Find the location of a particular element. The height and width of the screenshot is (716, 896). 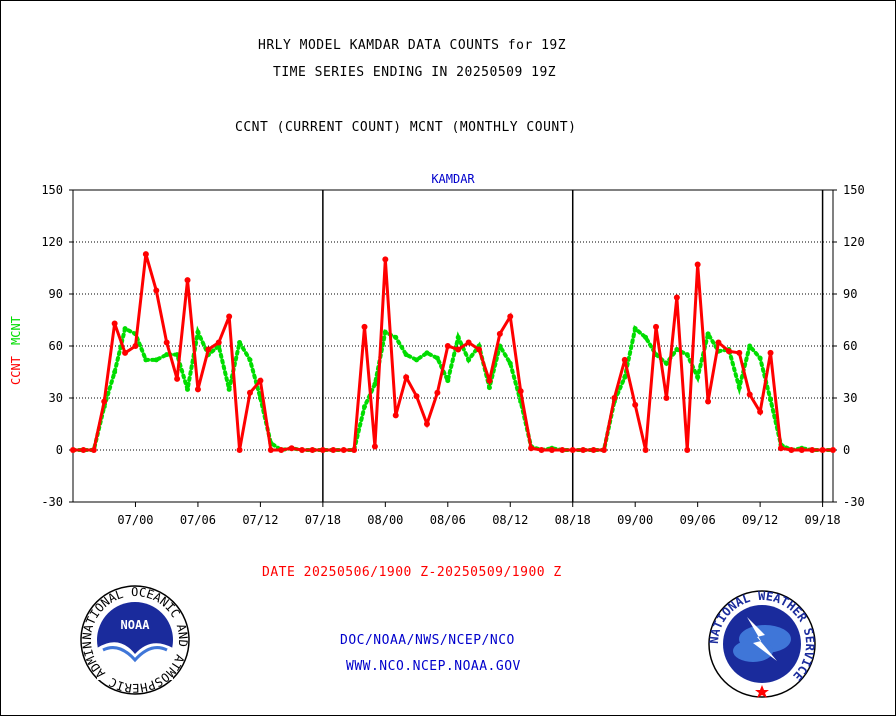

y-tick-label-left: 150 is located at coordinates (52, 190).